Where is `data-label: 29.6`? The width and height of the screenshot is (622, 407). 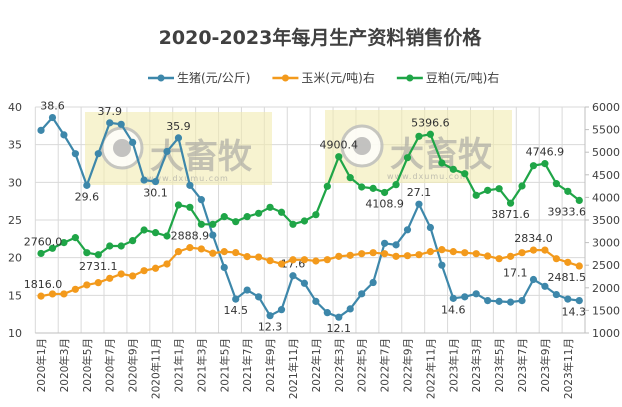
data-label: 29.6 is located at coordinates (87, 196).